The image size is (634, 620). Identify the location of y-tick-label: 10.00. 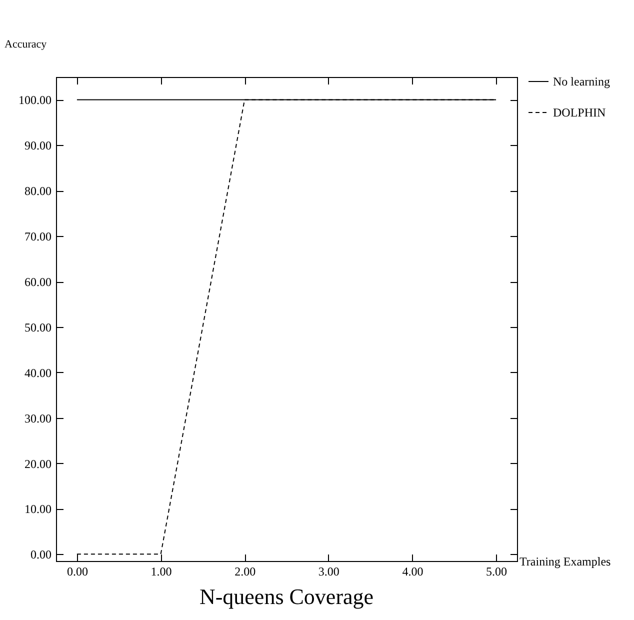
(38, 509).